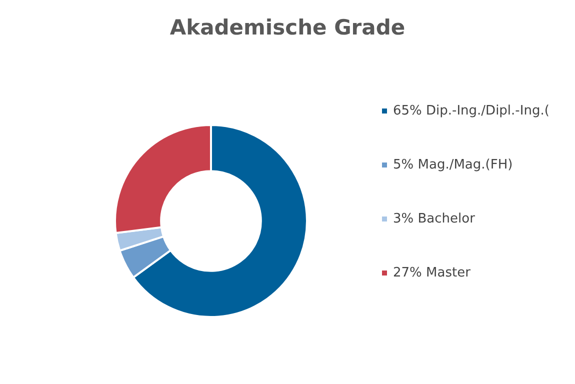  I want to click on legend-label: 65% Dip.-Ing./Dipl.-Ing.(, so click(471, 111).